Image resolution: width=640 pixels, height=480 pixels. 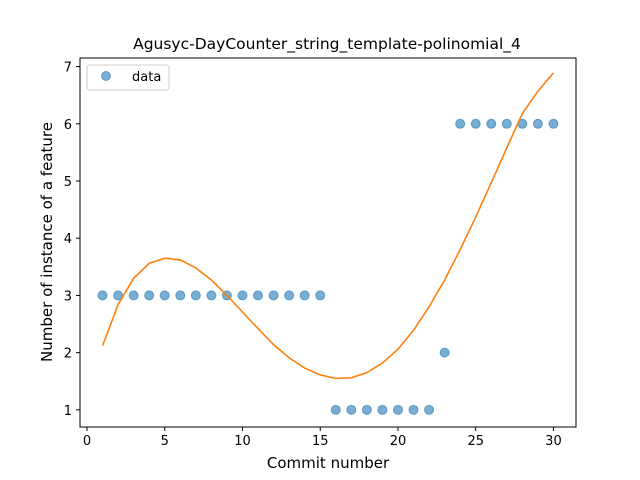 I want to click on y-tick-label: 4, so click(x=68, y=239).